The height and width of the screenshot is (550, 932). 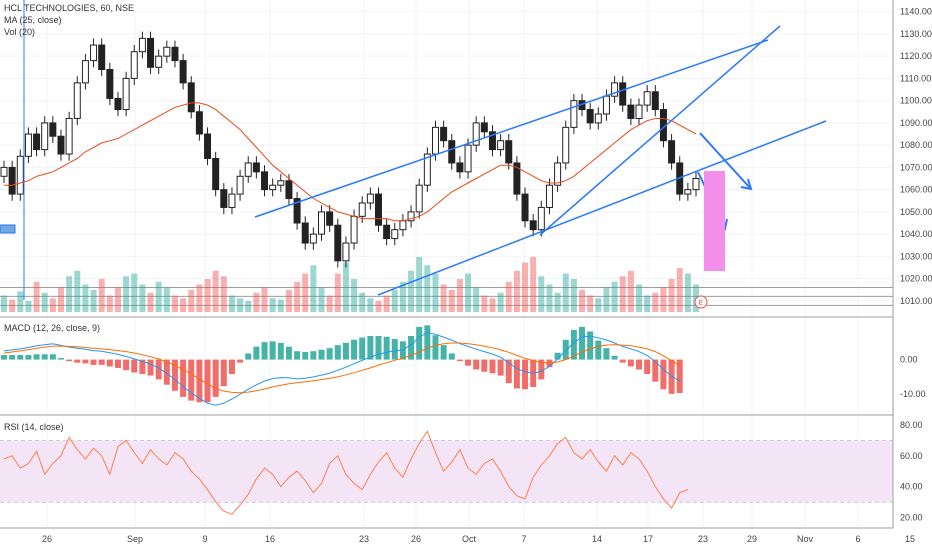 I want to click on price-tick-label: 1090.00, so click(x=916, y=123).